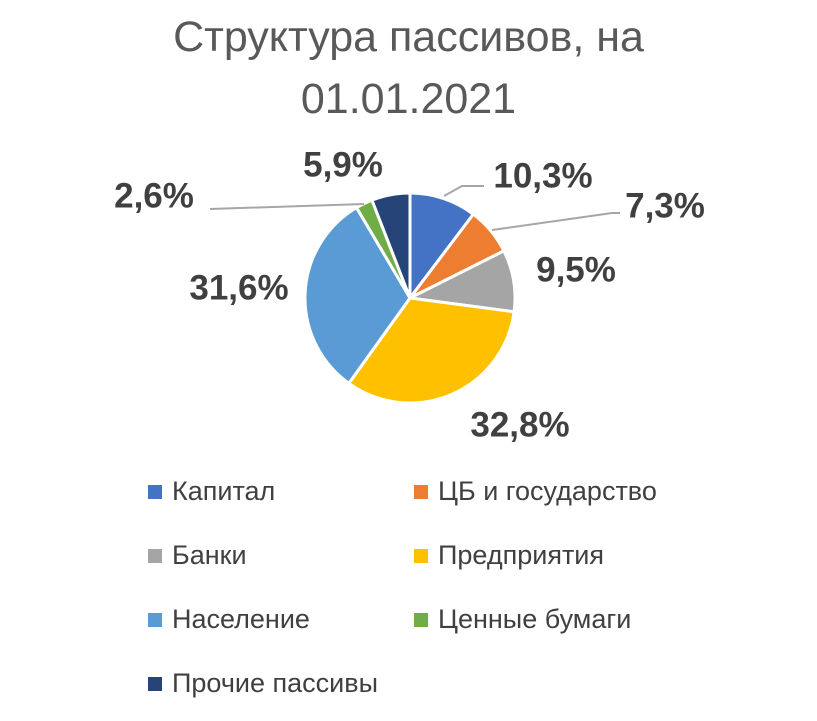 This screenshot has width=817, height=721. Describe the element at coordinates (408, 37) in the screenshot. I see `chart-title-line-1: Структура пассивов, на` at that location.